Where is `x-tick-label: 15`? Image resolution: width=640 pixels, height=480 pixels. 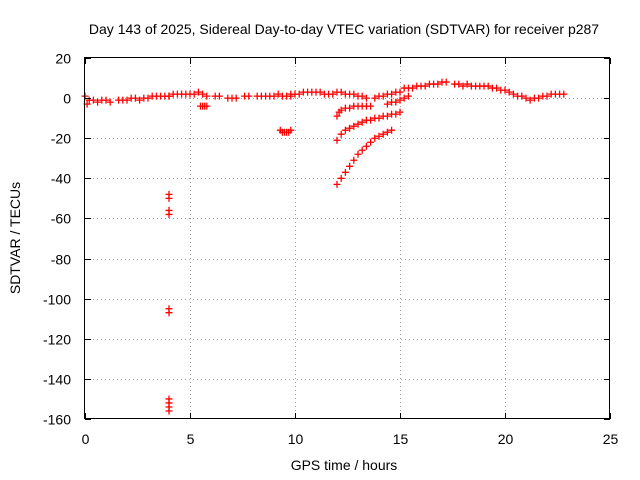 x-tick-label: 15 is located at coordinates (401, 439).